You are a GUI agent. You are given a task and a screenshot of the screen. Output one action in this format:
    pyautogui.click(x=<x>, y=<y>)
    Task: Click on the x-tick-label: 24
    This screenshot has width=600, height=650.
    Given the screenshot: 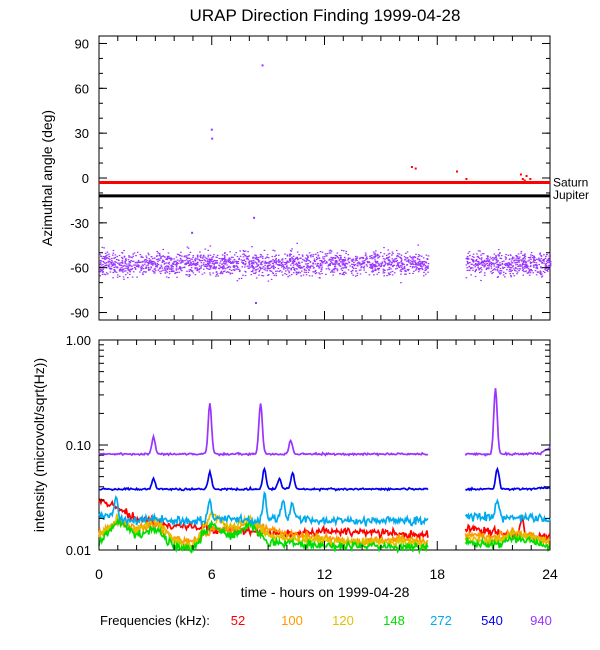 What is the action you would take?
    pyautogui.click(x=550, y=574)
    